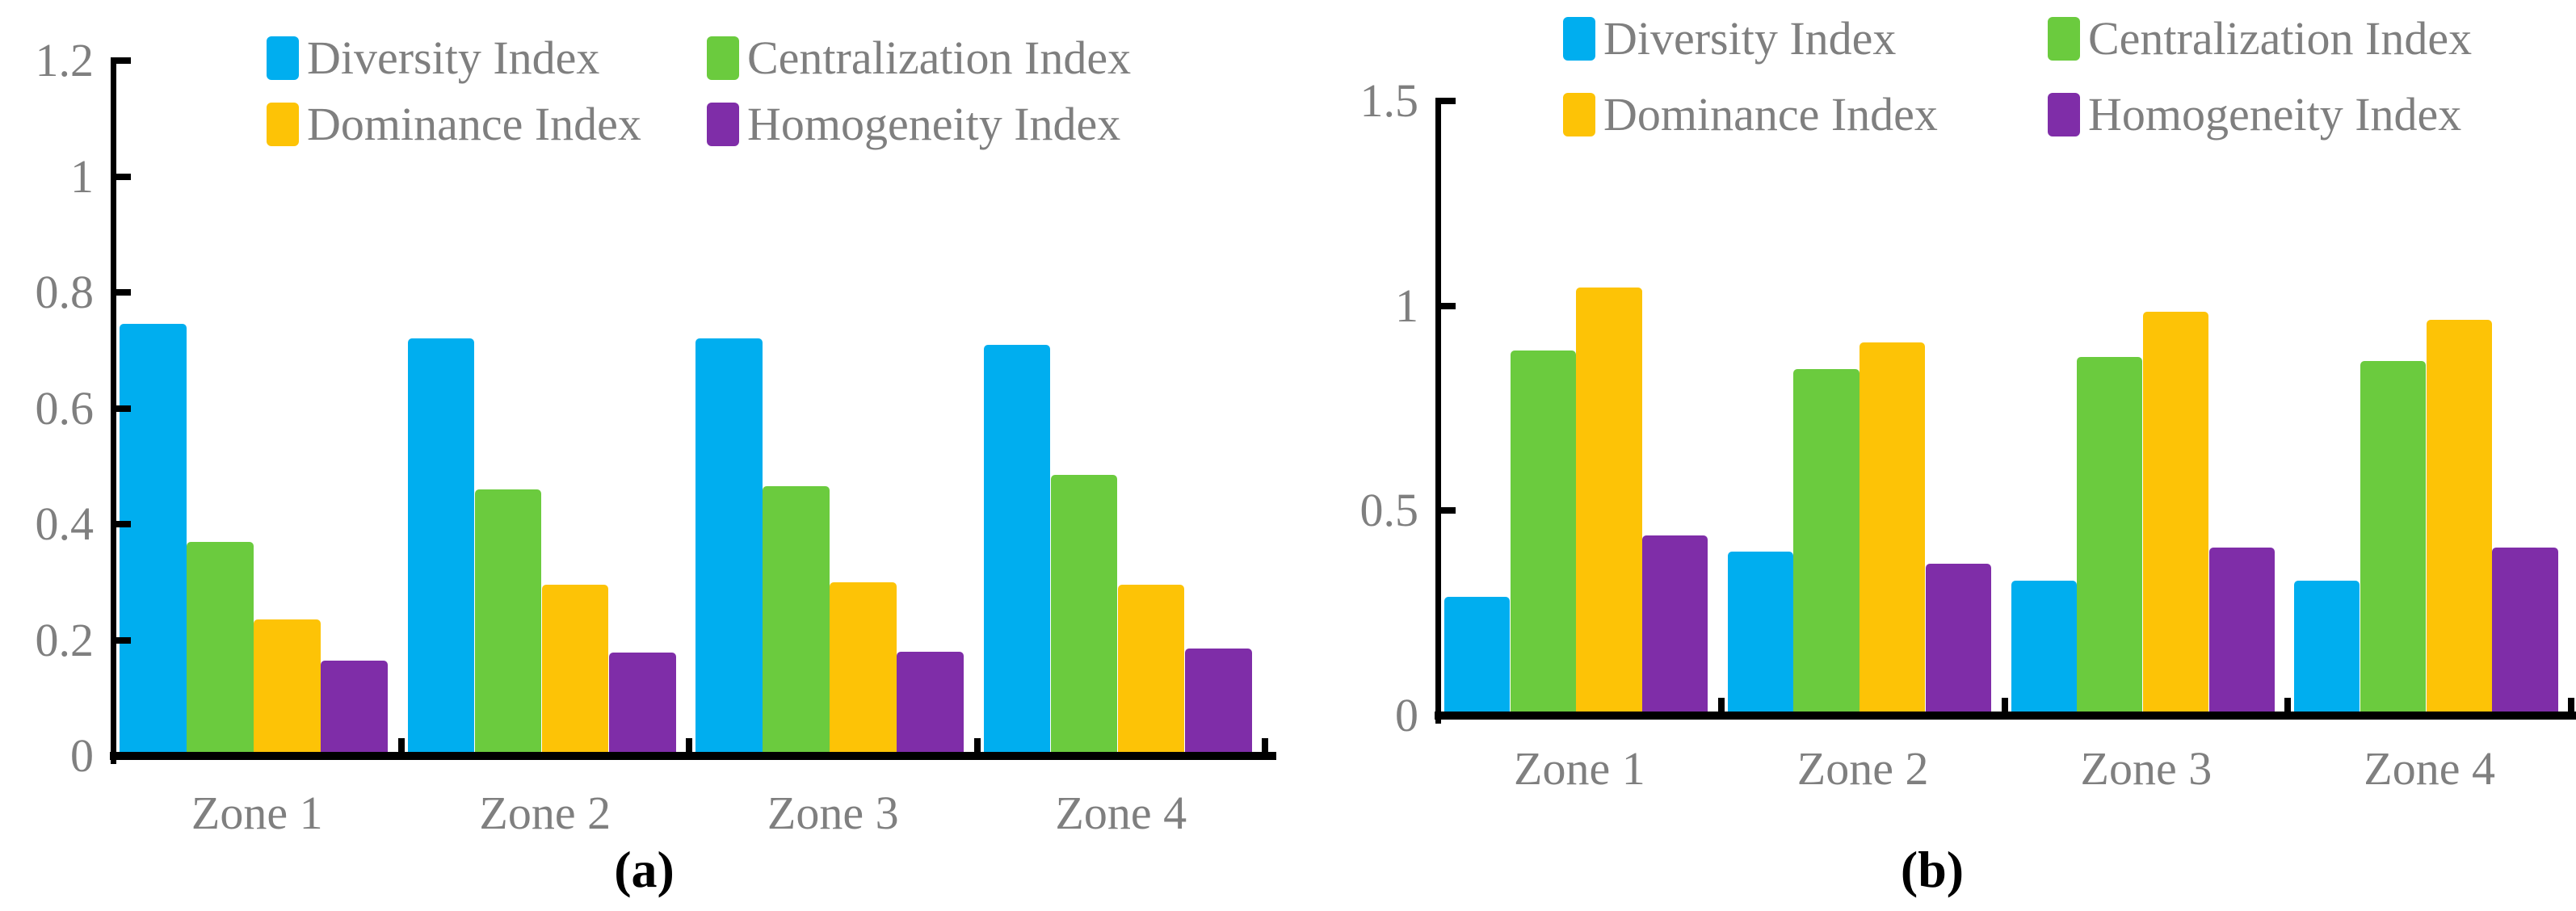  What do you see at coordinates (65, 523) in the screenshot?
I see `y-tick-label-0.4: 0.4` at bounding box center [65, 523].